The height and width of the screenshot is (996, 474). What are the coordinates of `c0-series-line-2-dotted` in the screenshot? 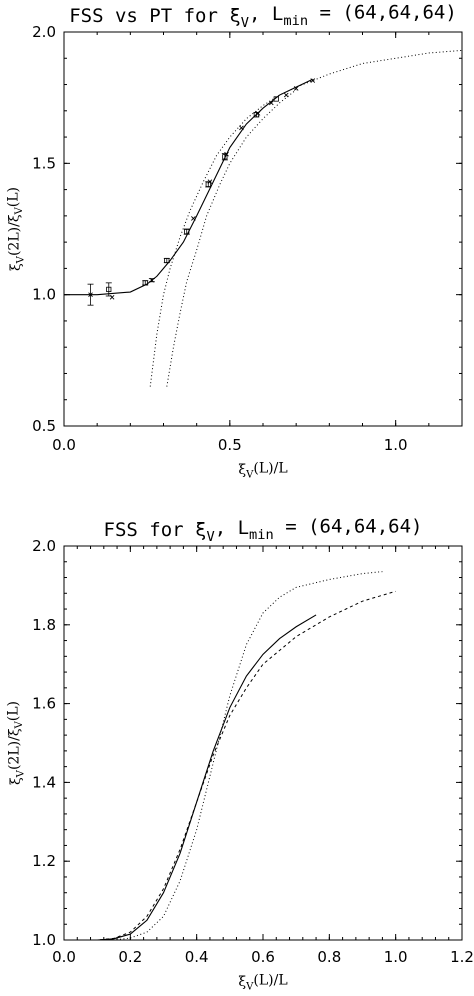 It's located at (231, 238).